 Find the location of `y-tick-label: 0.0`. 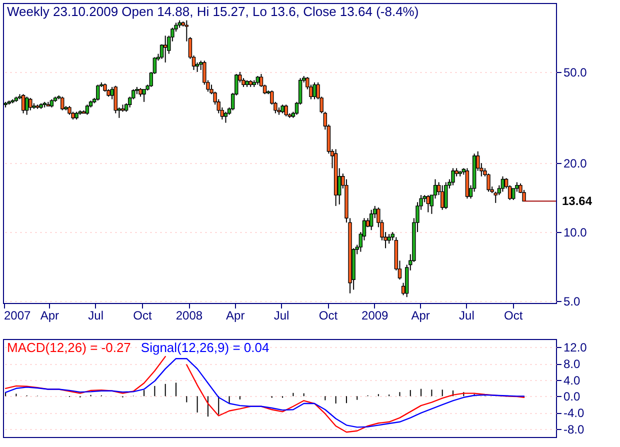

y-tick-label: 0.0 is located at coordinates (572, 397).